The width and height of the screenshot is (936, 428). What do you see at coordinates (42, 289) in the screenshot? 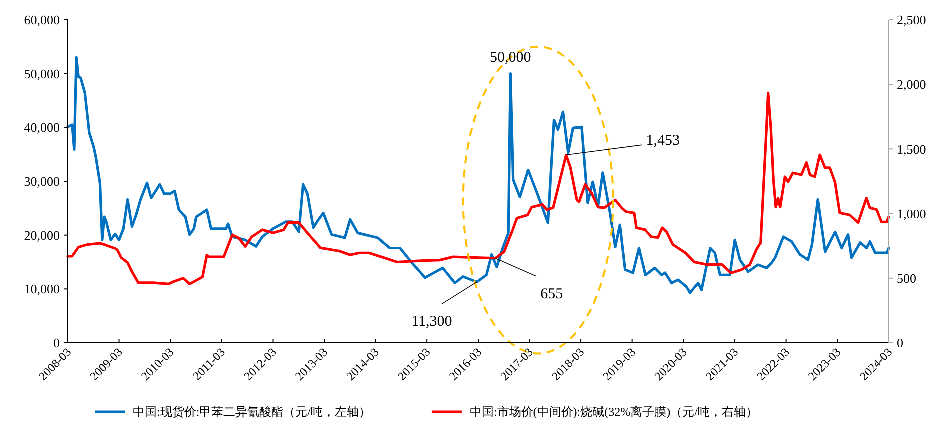
I see `y-tick-label: 10,000` at bounding box center [42, 289].